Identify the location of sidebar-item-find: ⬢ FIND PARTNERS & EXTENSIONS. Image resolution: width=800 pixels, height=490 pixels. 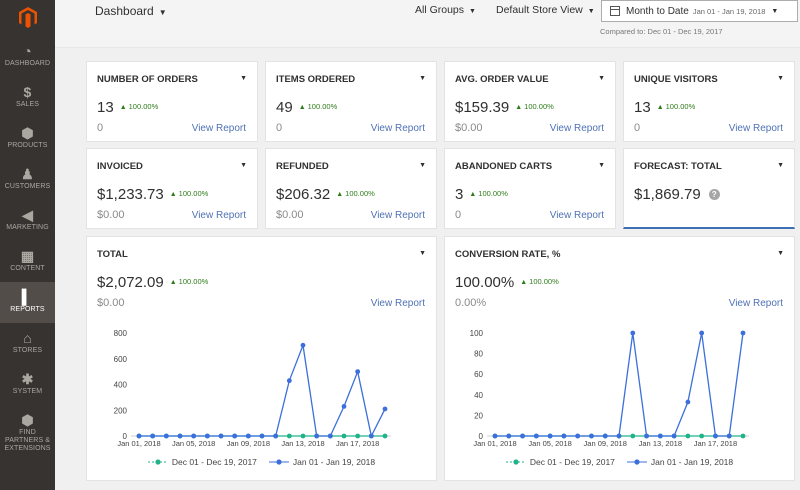
(27, 431).